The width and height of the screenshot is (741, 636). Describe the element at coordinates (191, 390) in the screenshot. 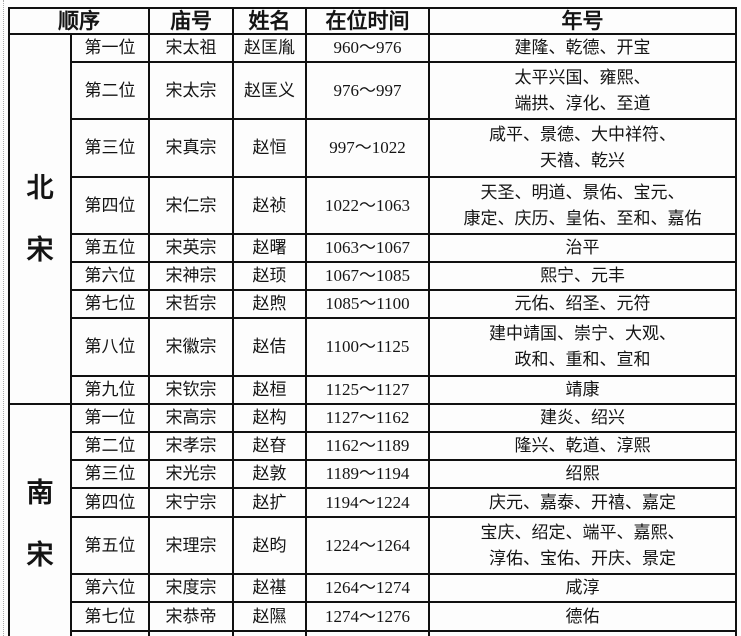

I see `temple-cell: 宋钦宗` at that location.